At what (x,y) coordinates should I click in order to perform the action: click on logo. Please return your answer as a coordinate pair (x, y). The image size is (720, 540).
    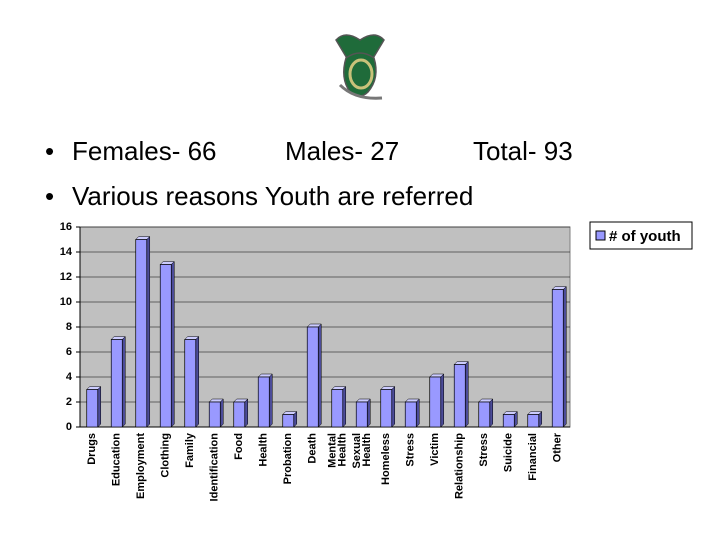
    Looking at the image, I should click on (360, 67).